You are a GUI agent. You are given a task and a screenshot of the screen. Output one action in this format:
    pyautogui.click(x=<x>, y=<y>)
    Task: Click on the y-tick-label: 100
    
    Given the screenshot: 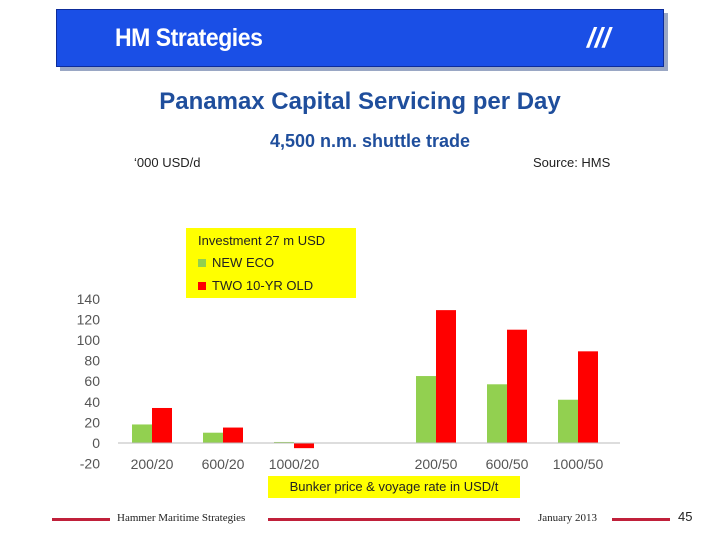 What is the action you would take?
    pyautogui.click(x=89, y=340)
    